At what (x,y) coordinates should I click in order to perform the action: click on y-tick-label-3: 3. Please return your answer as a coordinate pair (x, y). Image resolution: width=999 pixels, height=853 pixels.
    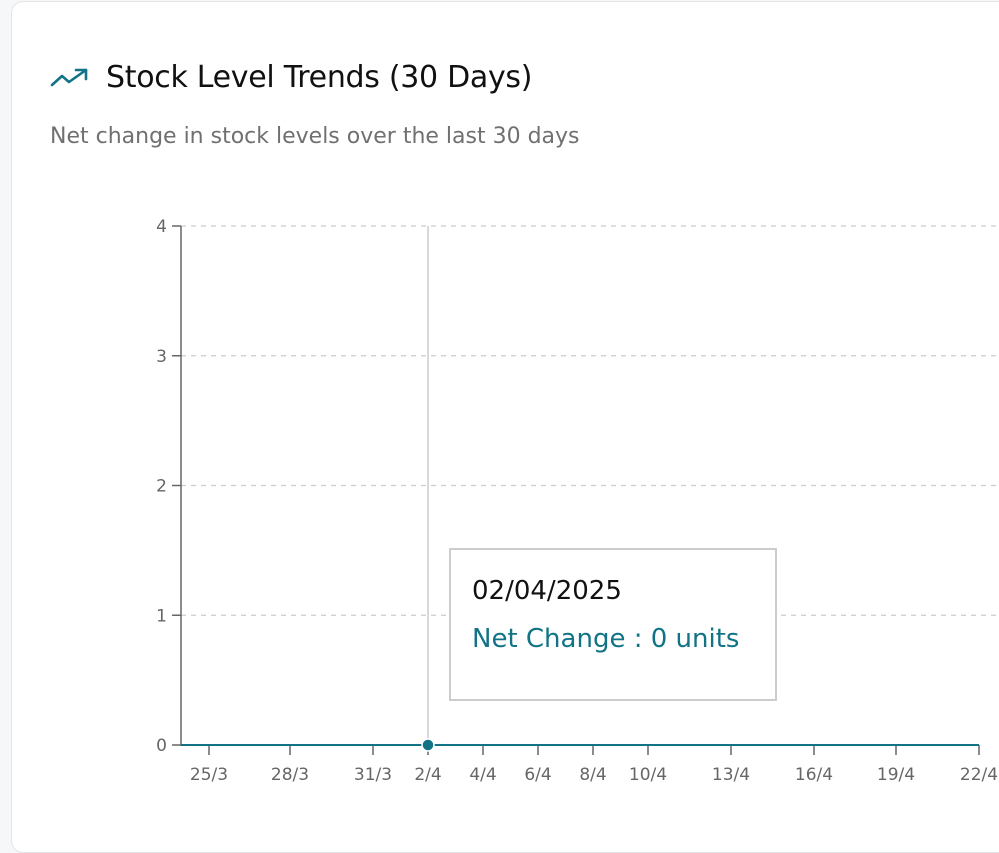
    Looking at the image, I should click on (161, 357).